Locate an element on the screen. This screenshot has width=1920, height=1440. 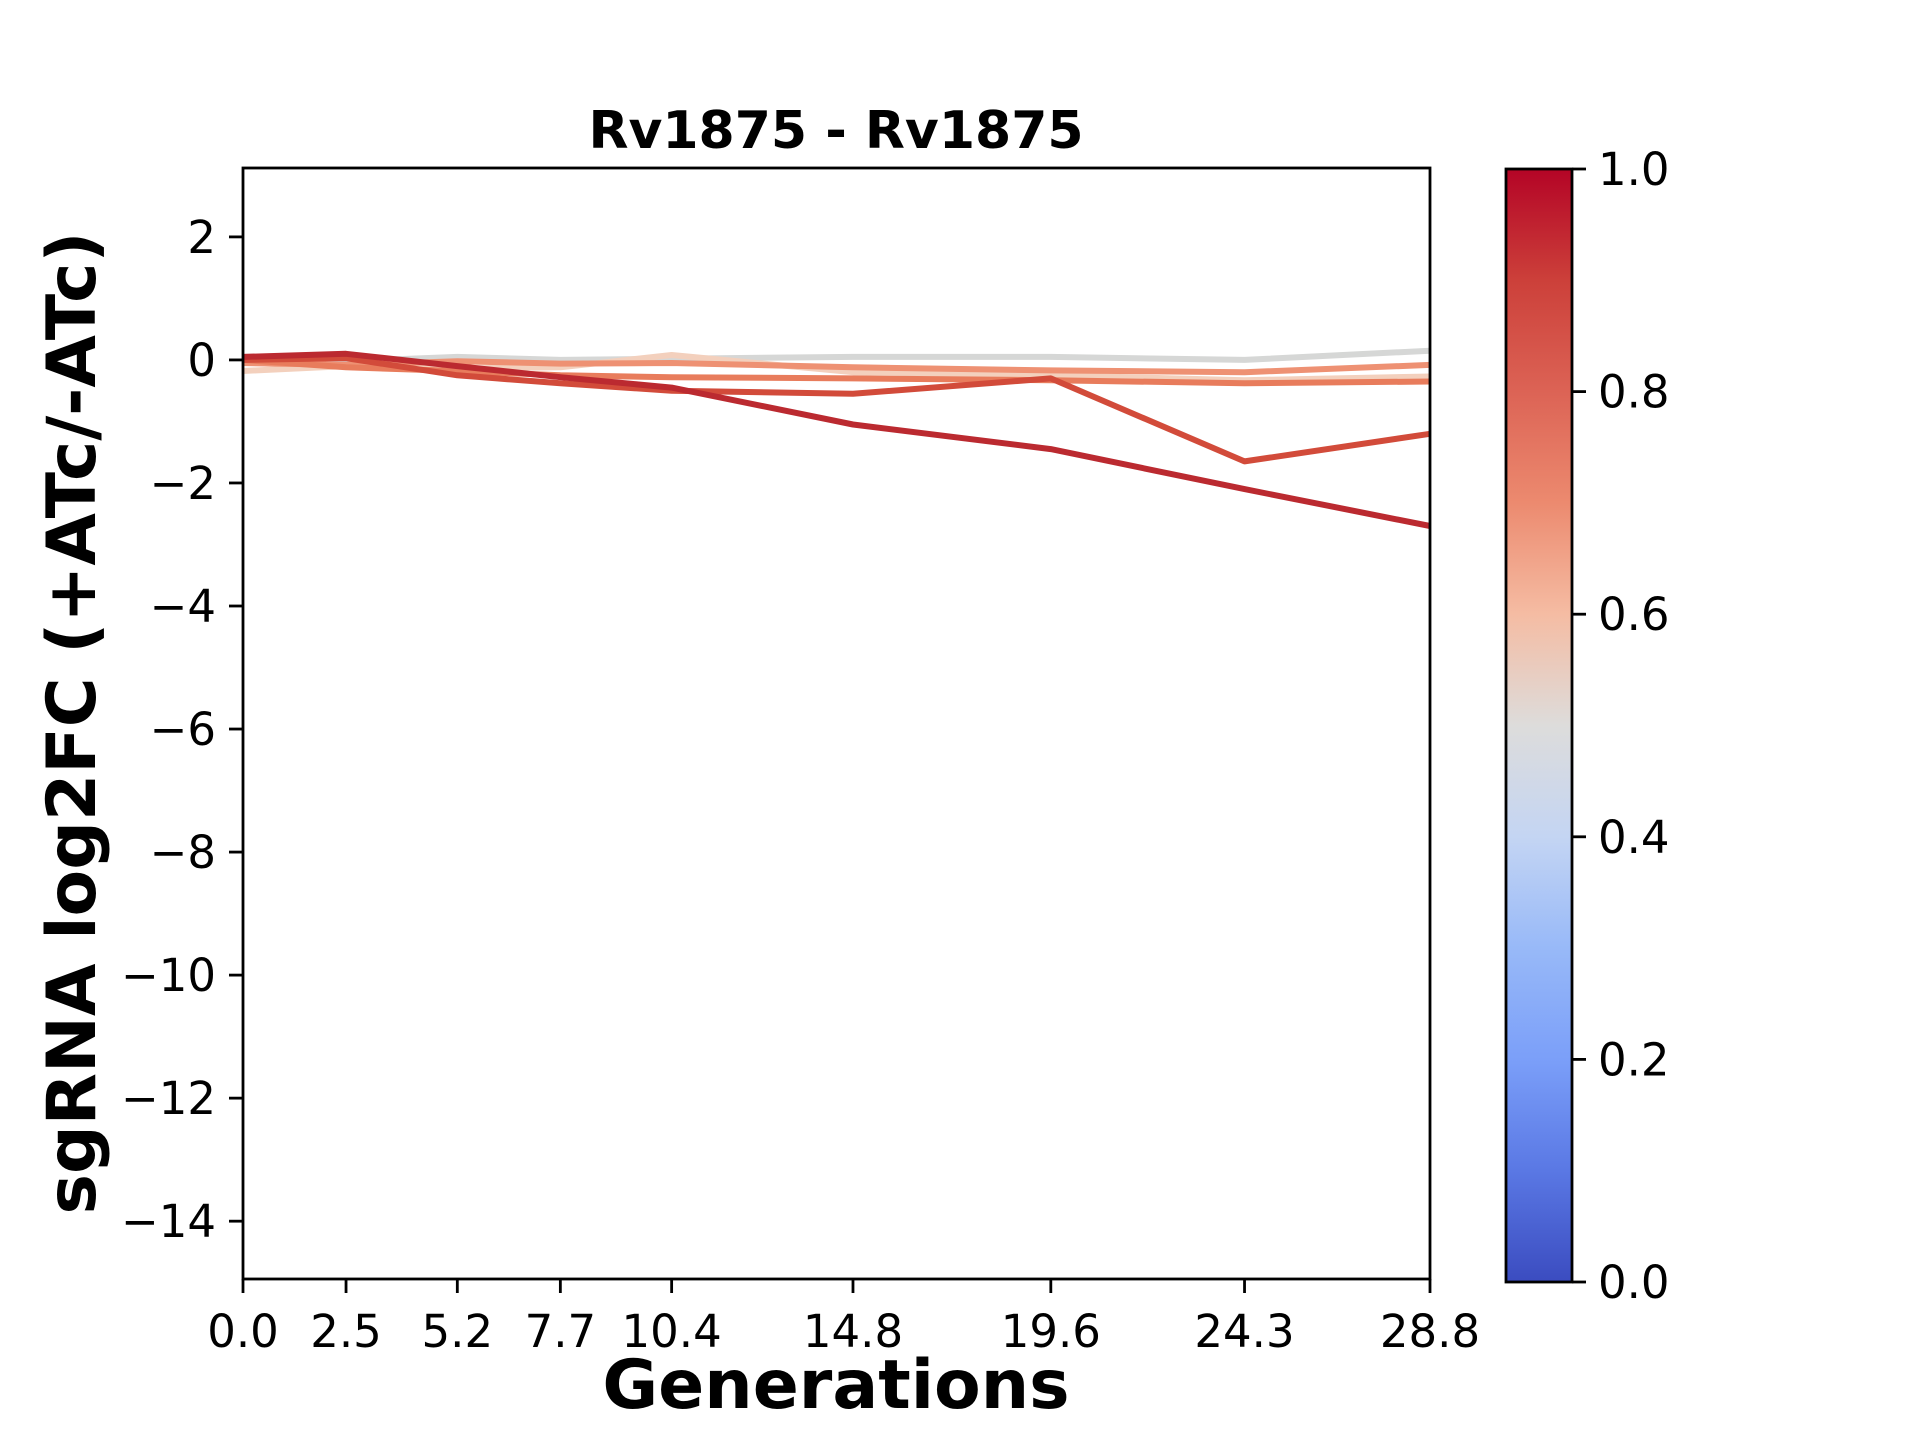
colorbar-gradient is located at coordinates (1539, 725).